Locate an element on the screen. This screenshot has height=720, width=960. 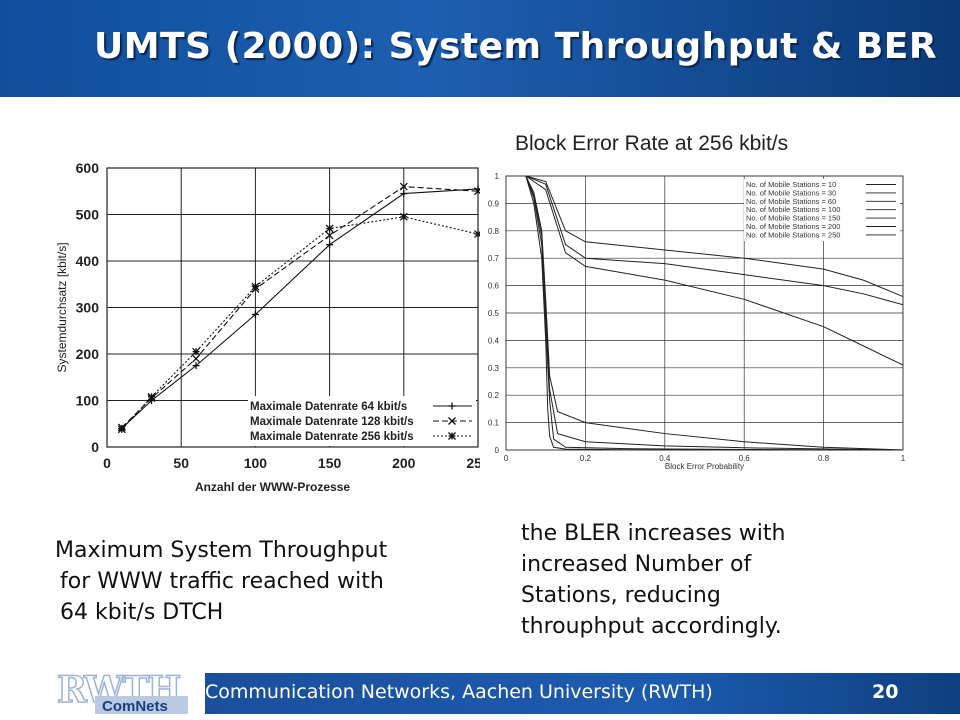
caption-left-line: for WWW traffic reached with is located at coordinates (222, 581).